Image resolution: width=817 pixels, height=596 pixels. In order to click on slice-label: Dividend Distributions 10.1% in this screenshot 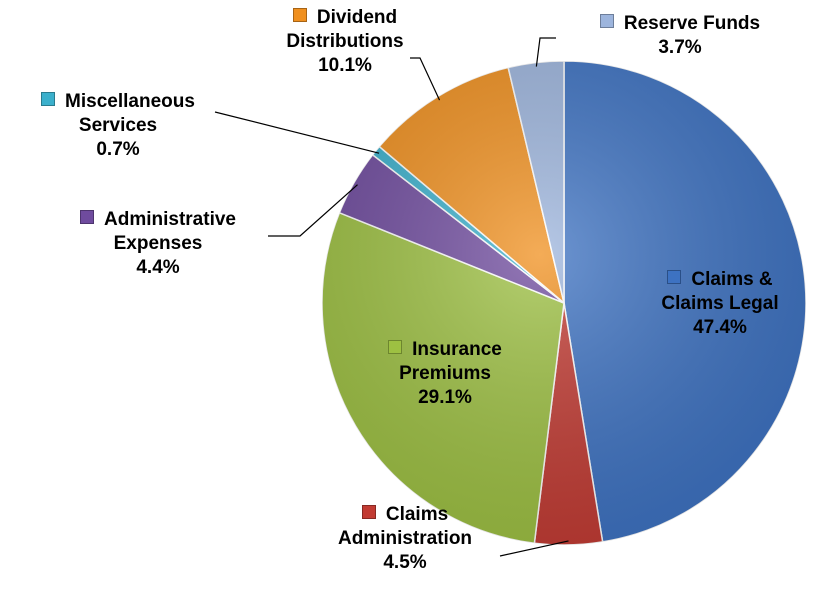, I will do `click(345, 42)`.